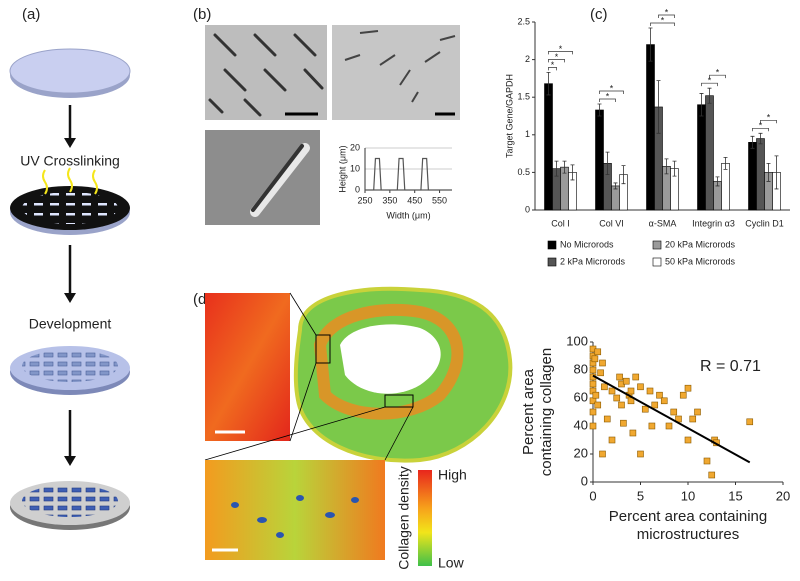 This screenshot has height=581, width=800. Describe the element at coordinates (657, 262) in the screenshot. I see `legend-swatch` at that location.